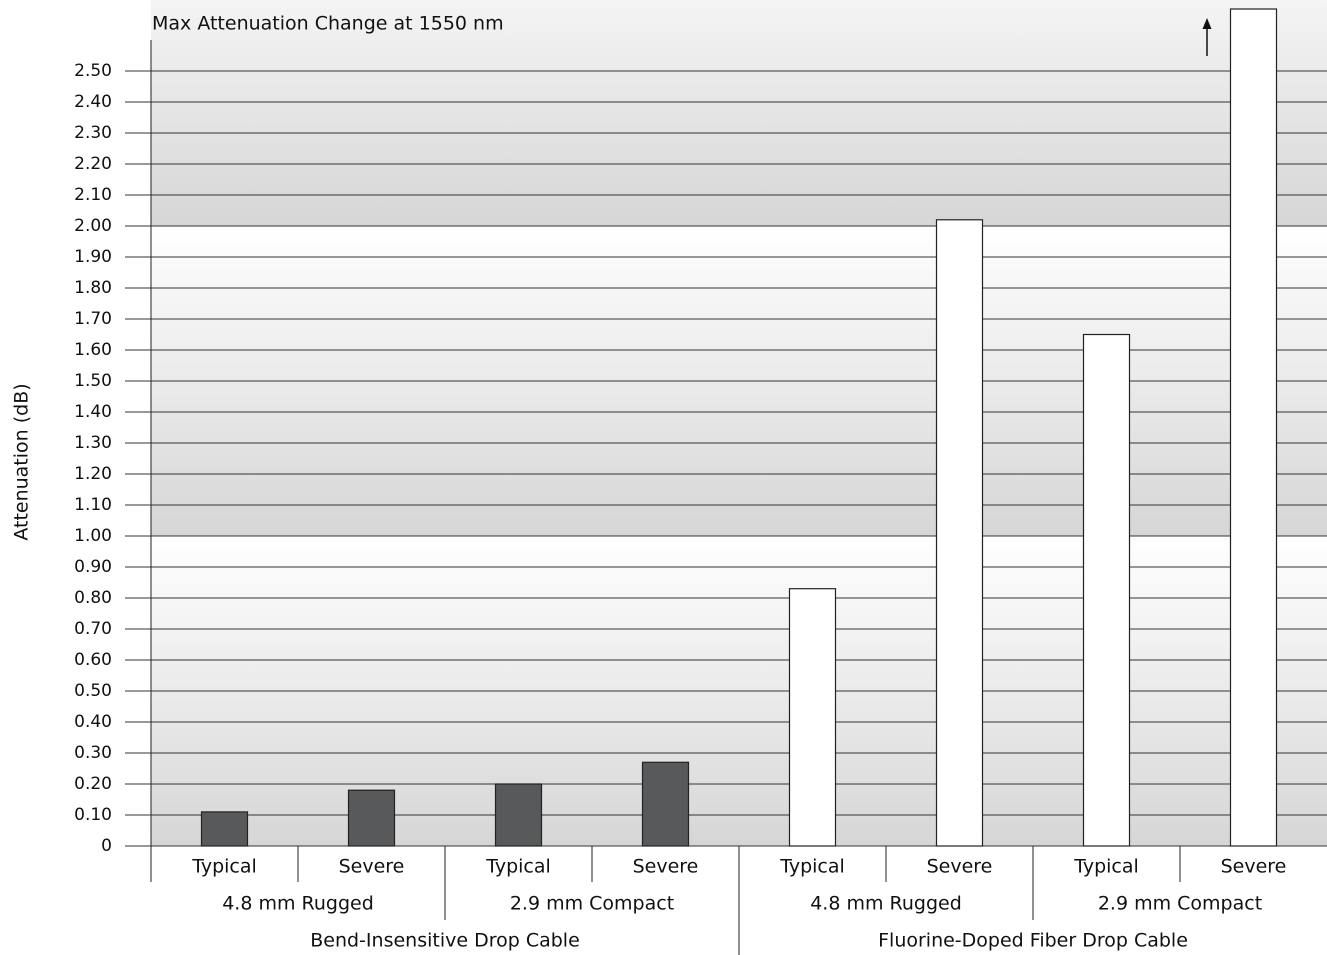 The height and width of the screenshot is (955, 1327). I want to click on y-tick-label: 1.30, so click(93, 443).